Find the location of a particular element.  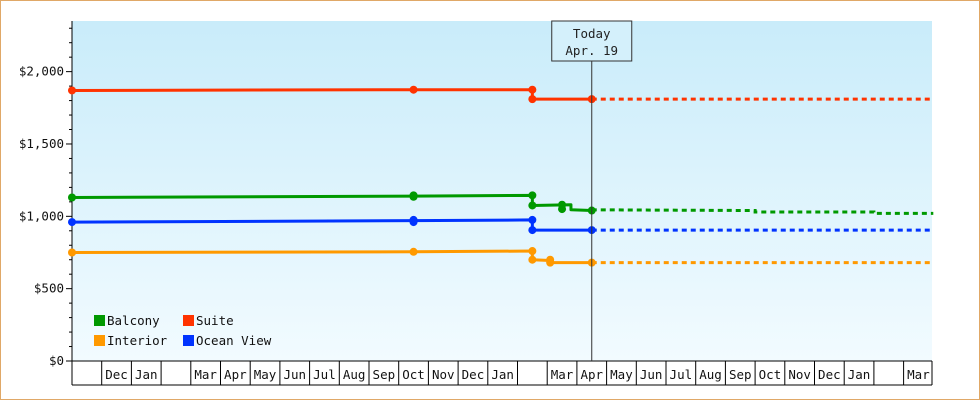

legend-label: Balcony is located at coordinates (133, 320).